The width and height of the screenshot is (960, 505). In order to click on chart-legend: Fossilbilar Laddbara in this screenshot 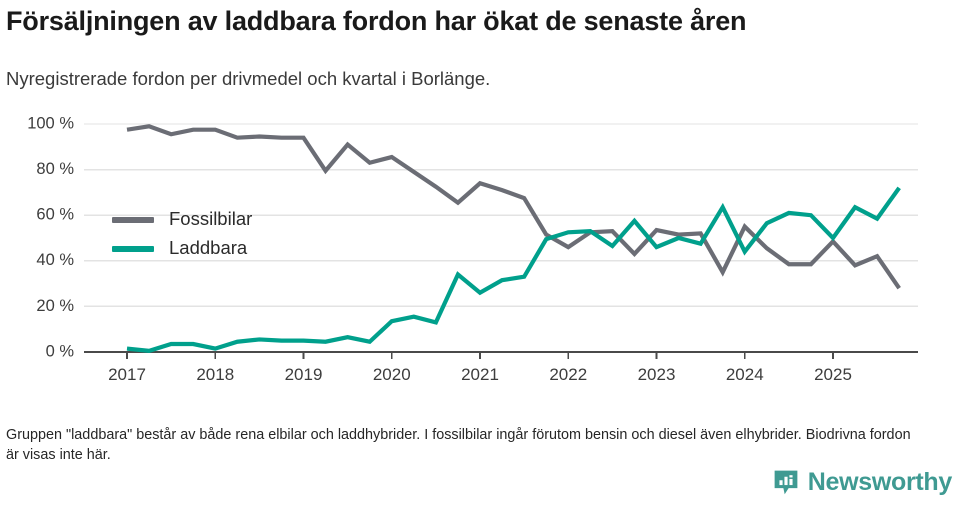, I will do `click(222, 234)`.